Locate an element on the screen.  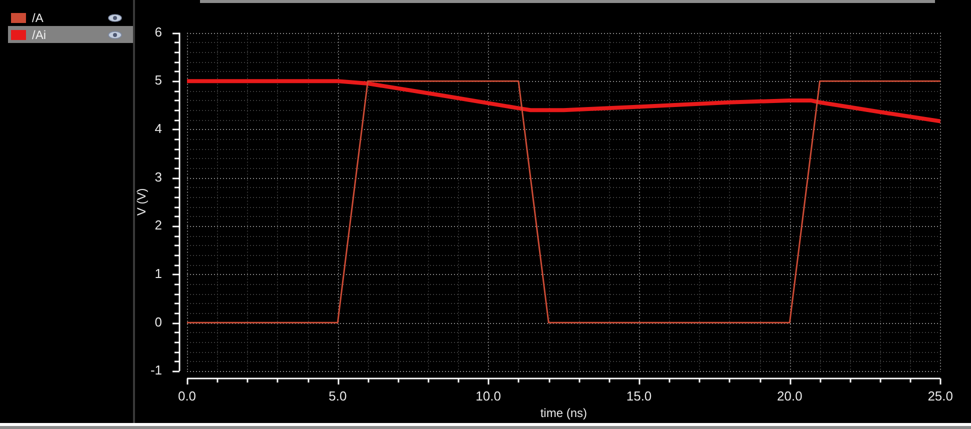
y-tick-label: 0 is located at coordinates (158, 322).